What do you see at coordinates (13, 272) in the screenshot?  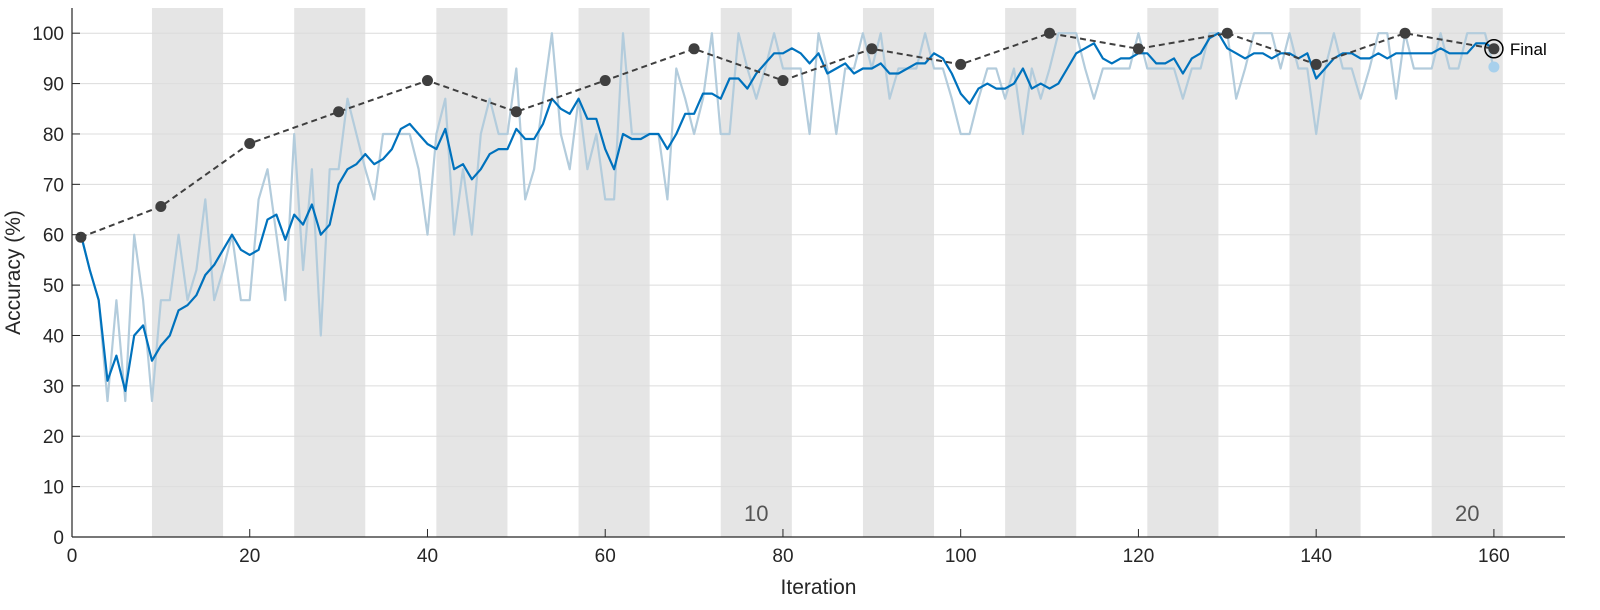 I see `y-axis-title: Accuracy (%)` at bounding box center [13, 272].